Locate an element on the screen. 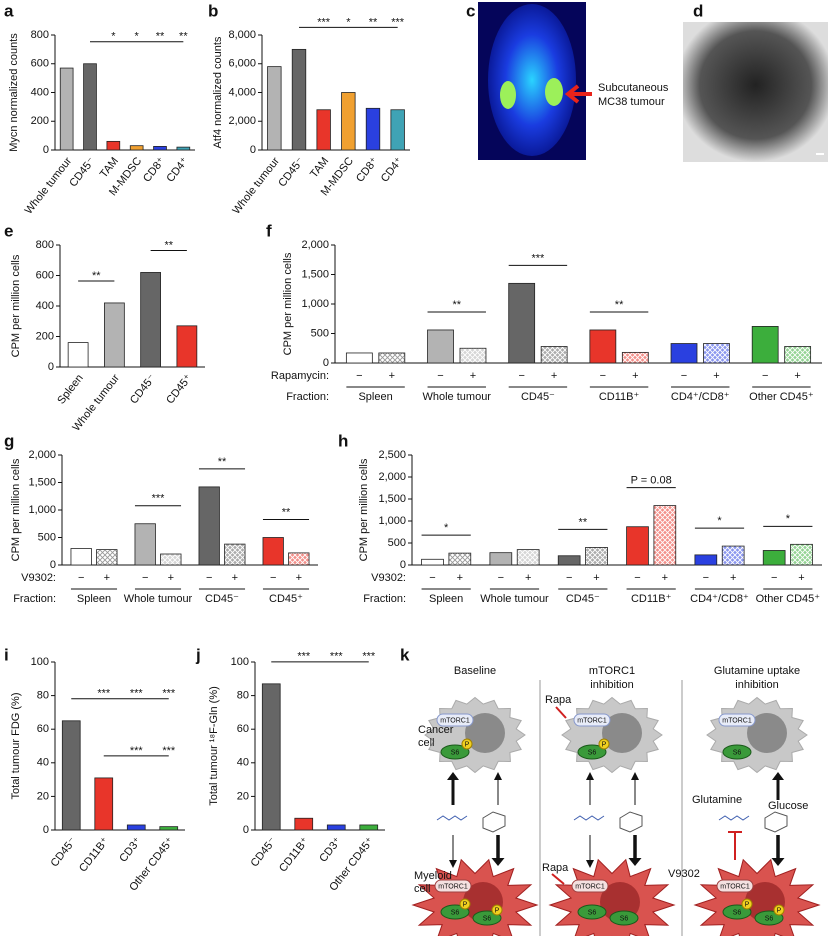  group-label: CD45⁺ is located at coordinates (286, 599).